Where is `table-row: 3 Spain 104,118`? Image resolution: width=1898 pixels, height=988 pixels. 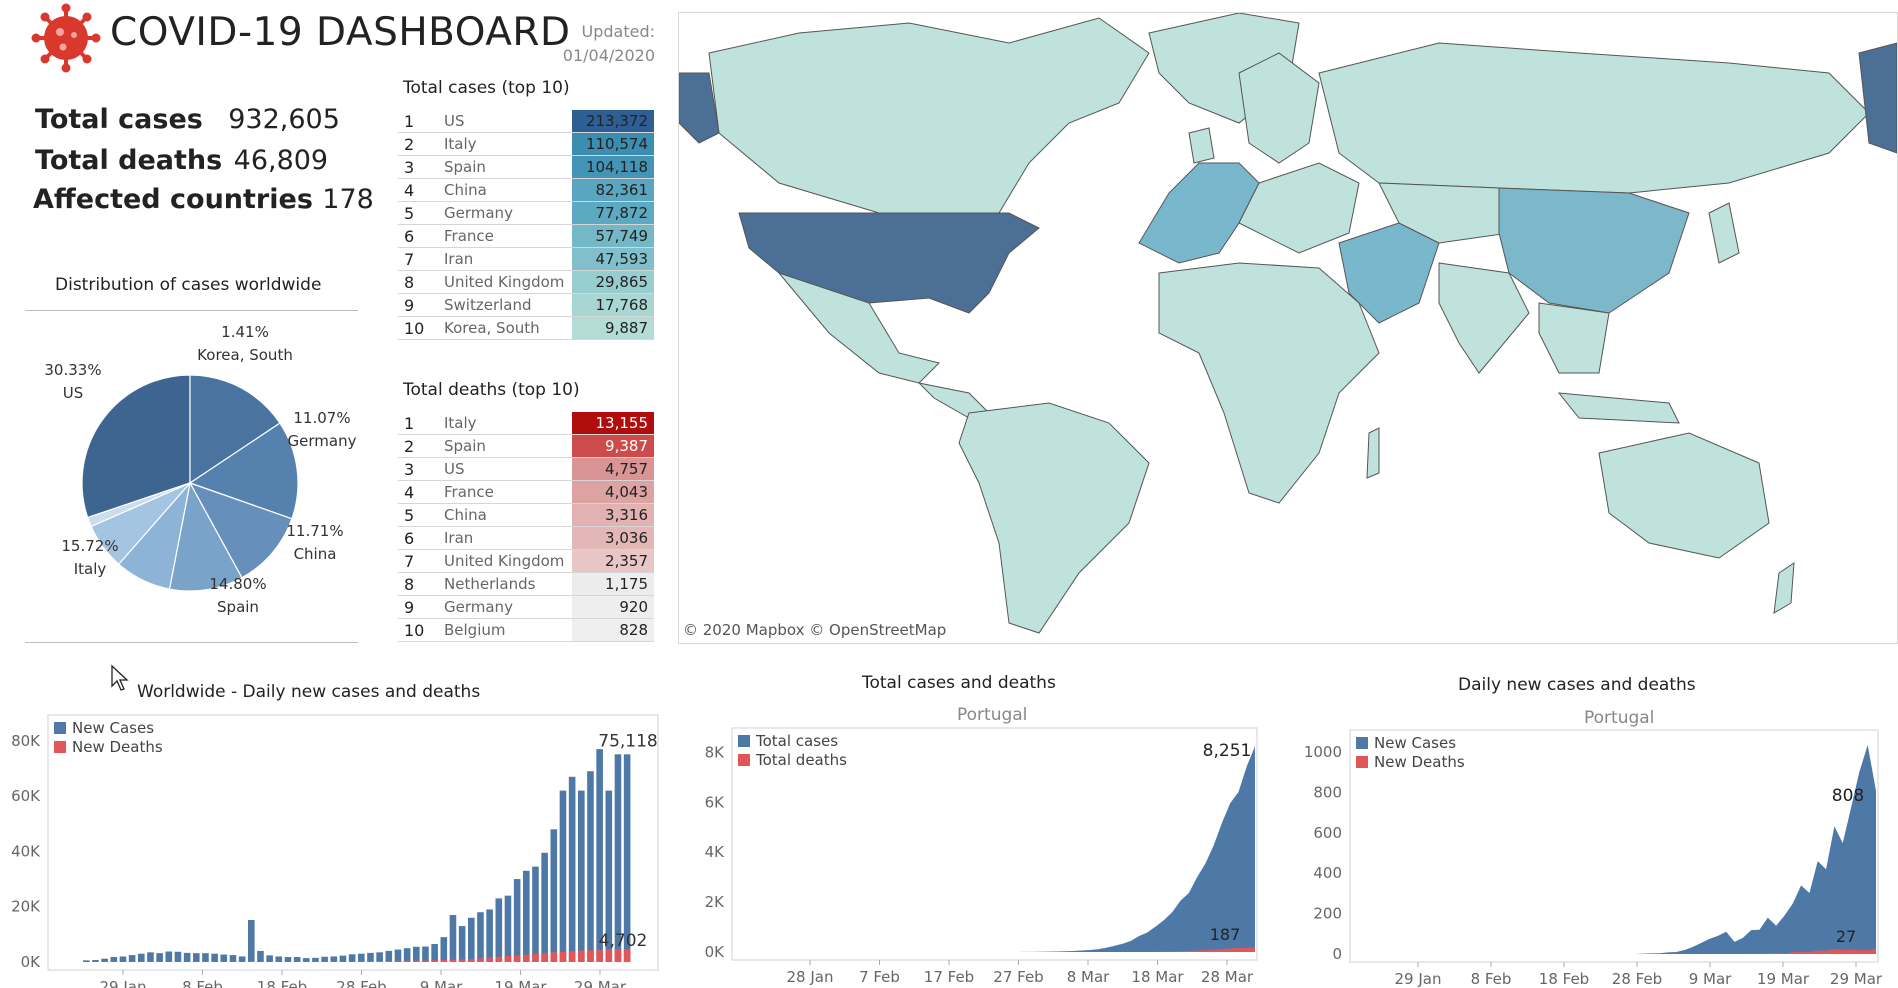 table-row: 3 Spain 104,118 is located at coordinates (526, 167).